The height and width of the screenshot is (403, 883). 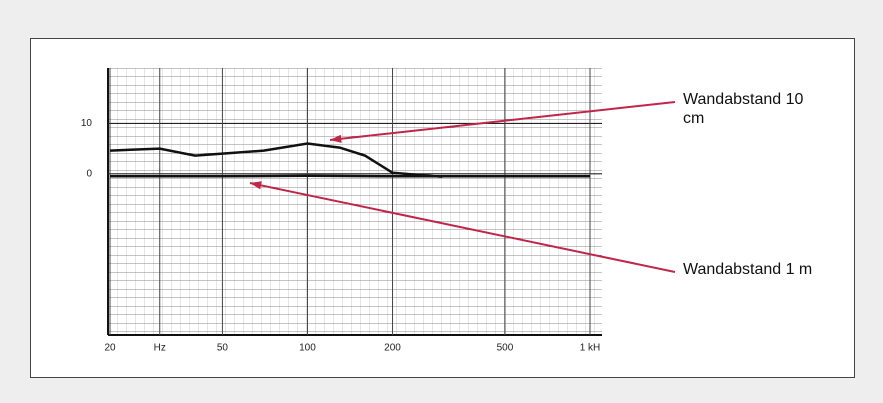 I want to click on series-label: Wandabstand 1 m, so click(x=748, y=269).